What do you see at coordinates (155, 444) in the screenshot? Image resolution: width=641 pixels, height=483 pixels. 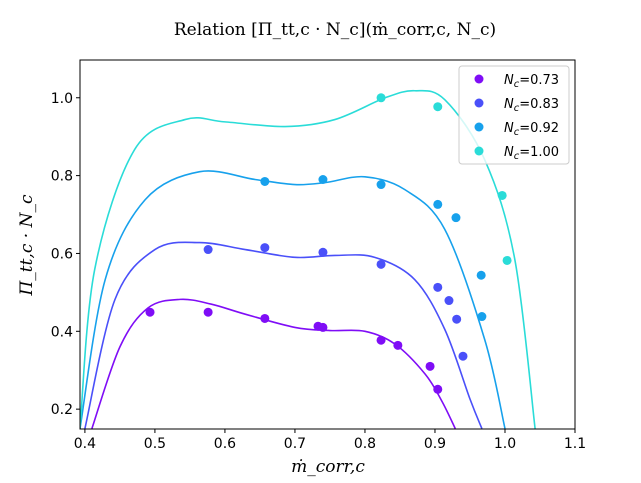 I see `x-tick-label: 0.5` at bounding box center [155, 444].